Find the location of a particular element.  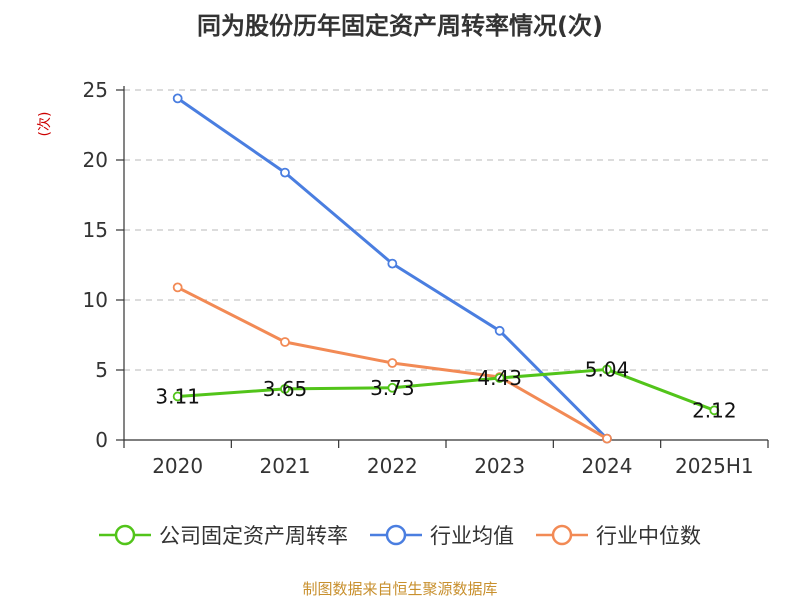

data-label: 3.65 is located at coordinates (285, 389).